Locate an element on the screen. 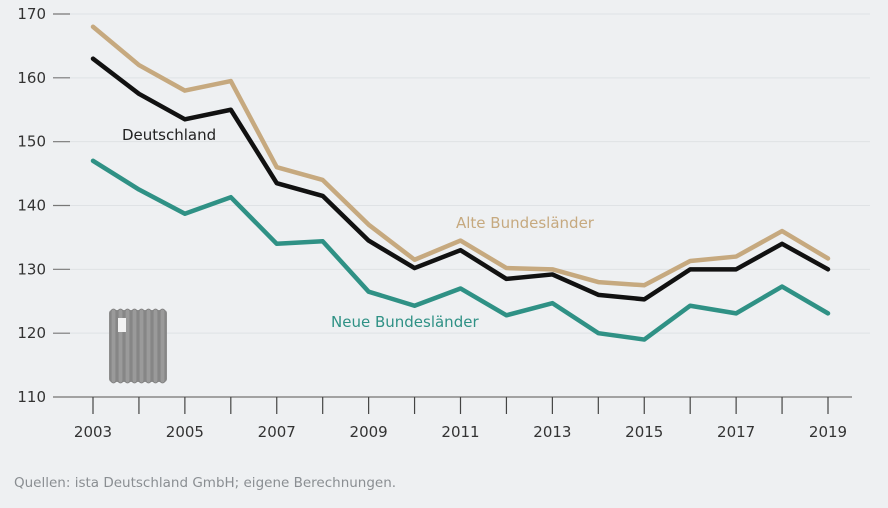 Image resolution: width=888 pixels, height=508 pixels. y-tick-label: 110 is located at coordinates (31, 397).